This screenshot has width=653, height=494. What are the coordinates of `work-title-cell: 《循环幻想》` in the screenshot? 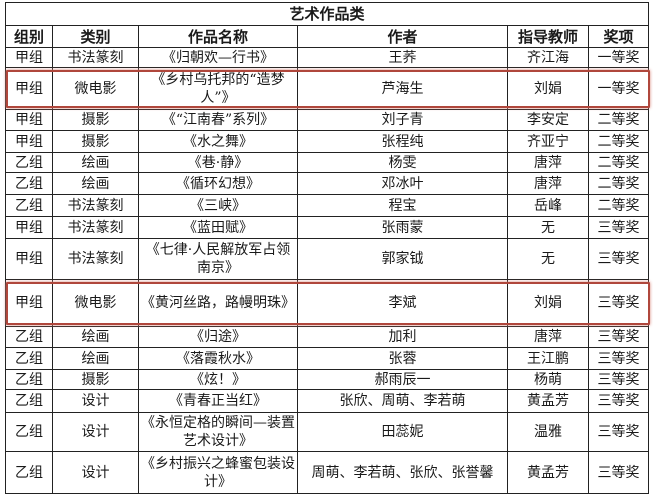 It's located at (218, 183).